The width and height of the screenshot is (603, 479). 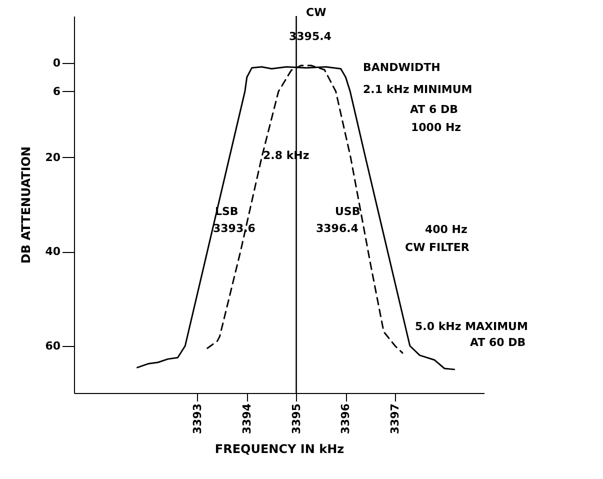 What do you see at coordinates (395, 419) in the screenshot?
I see `x-tick-label: 3397` at bounding box center [395, 419].